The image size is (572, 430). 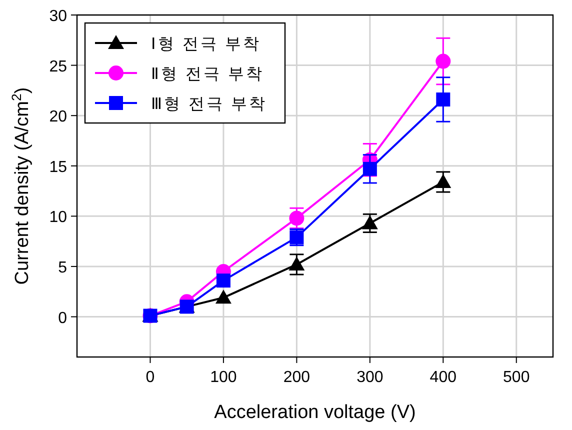 I want to click on x-tick-label: 100, so click(x=223, y=377).